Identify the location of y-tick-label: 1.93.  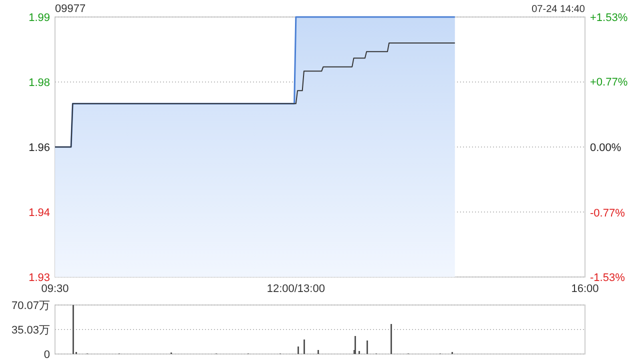
(39, 278).